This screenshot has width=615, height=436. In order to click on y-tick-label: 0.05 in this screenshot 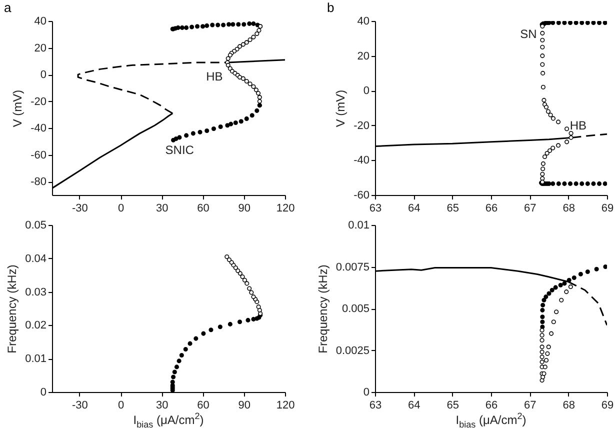, I will do `click(35, 226)`.